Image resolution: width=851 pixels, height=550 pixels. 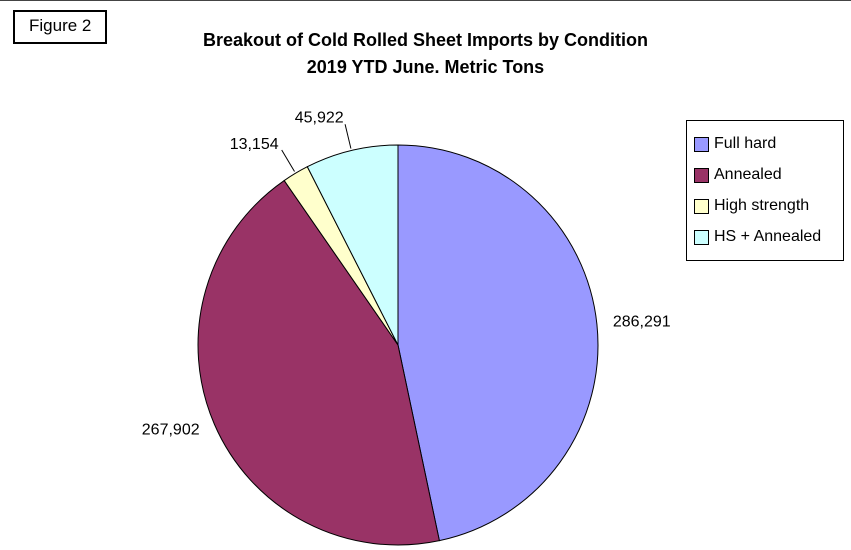 I want to click on legend-item-hs-annealed: HS + Annealed, so click(x=765, y=237).